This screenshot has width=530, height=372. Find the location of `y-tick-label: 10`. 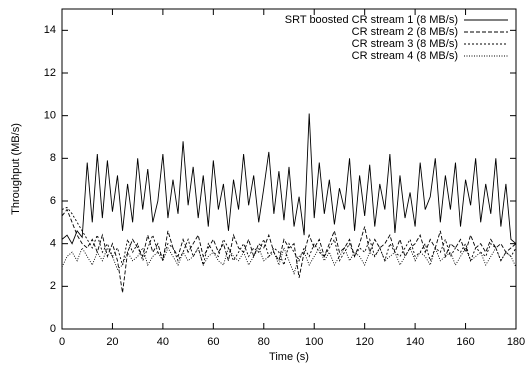

y-tick-label: 10 is located at coordinates (50, 116).